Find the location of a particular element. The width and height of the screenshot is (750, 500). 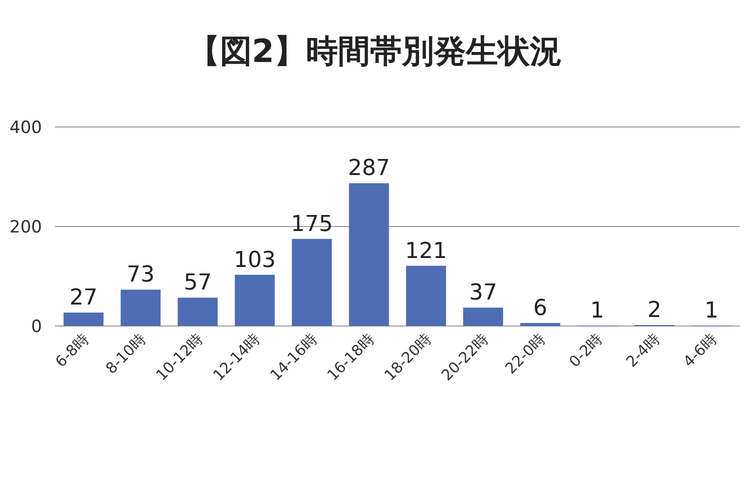

x-tick-label: 2-4時 is located at coordinates (643, 350).